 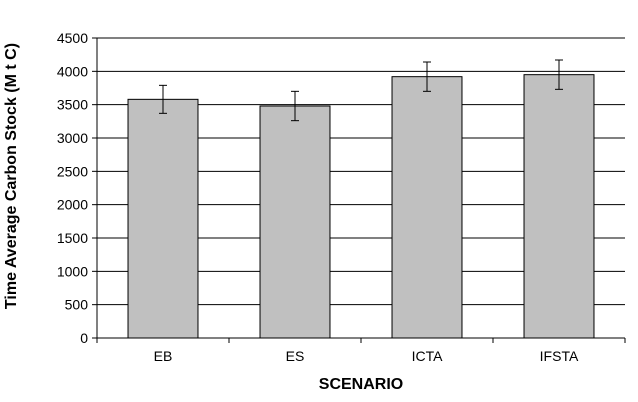 I want to click on y-tick-label: 3500, so click(x=72, y=105).